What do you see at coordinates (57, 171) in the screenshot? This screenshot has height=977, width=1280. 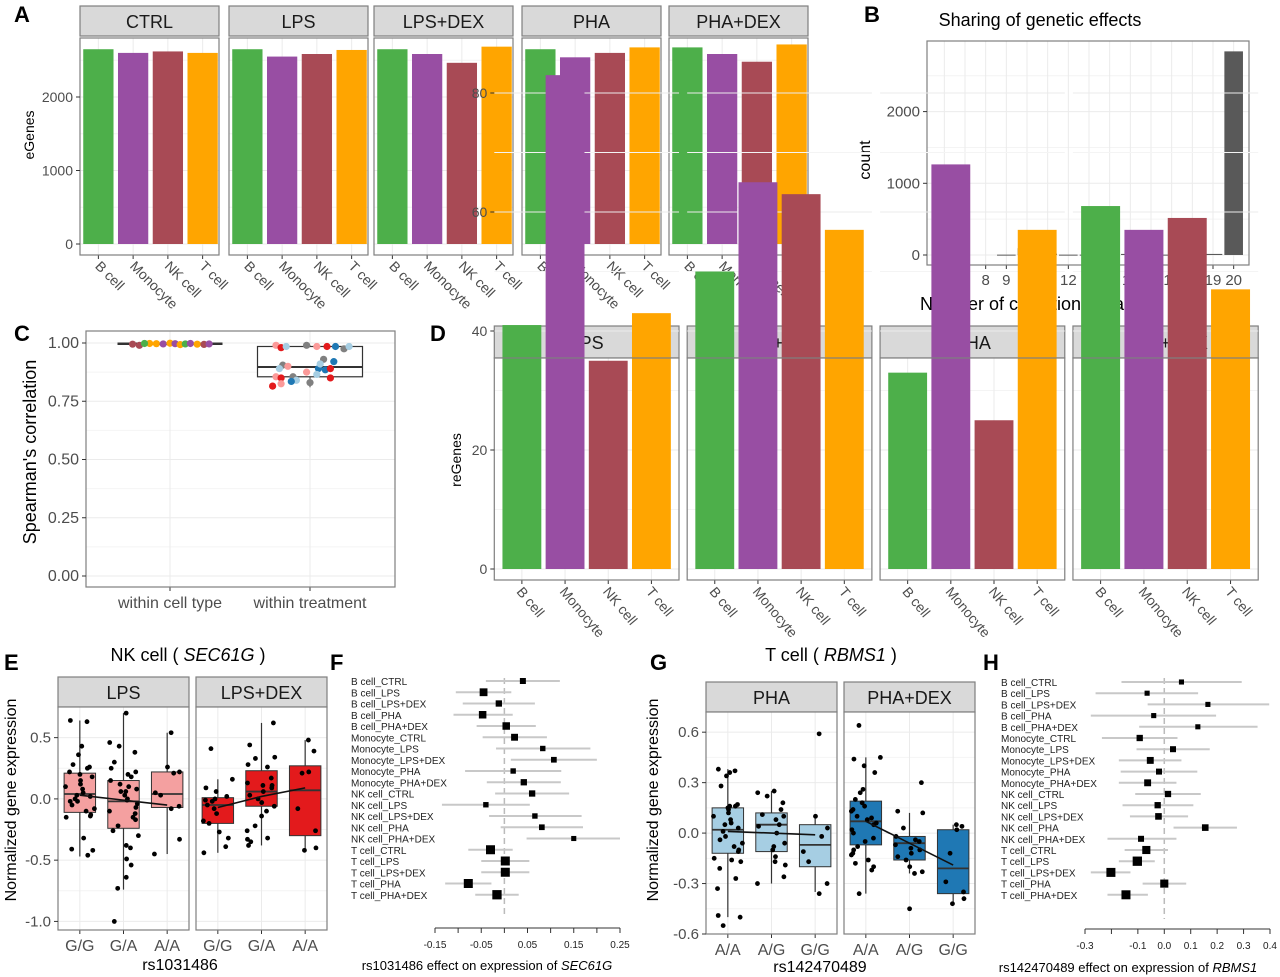 I see `ytick-label-a: 1000` at bounding box center [57, 171].